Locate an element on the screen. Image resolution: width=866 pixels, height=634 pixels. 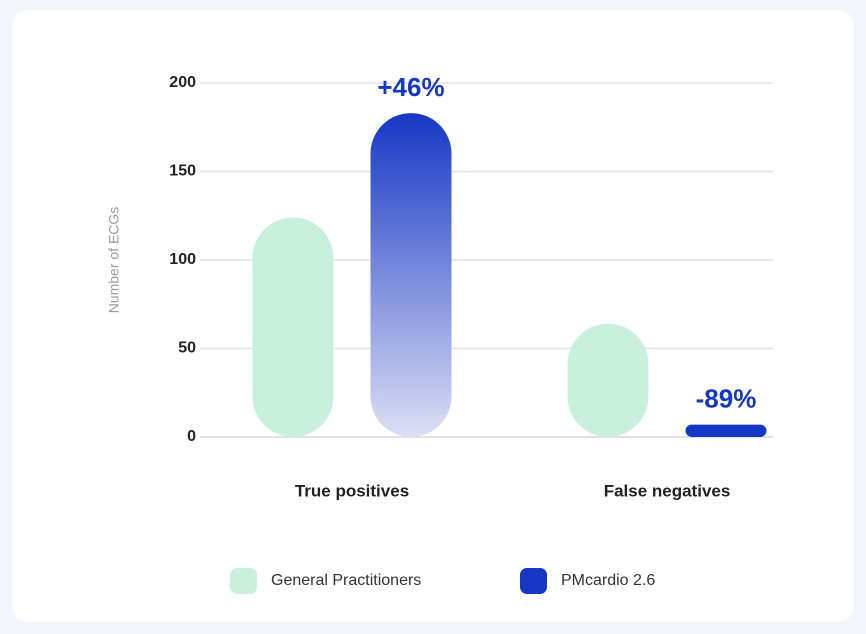
y-tick-label: 50 is located at coordinates (187, 348).